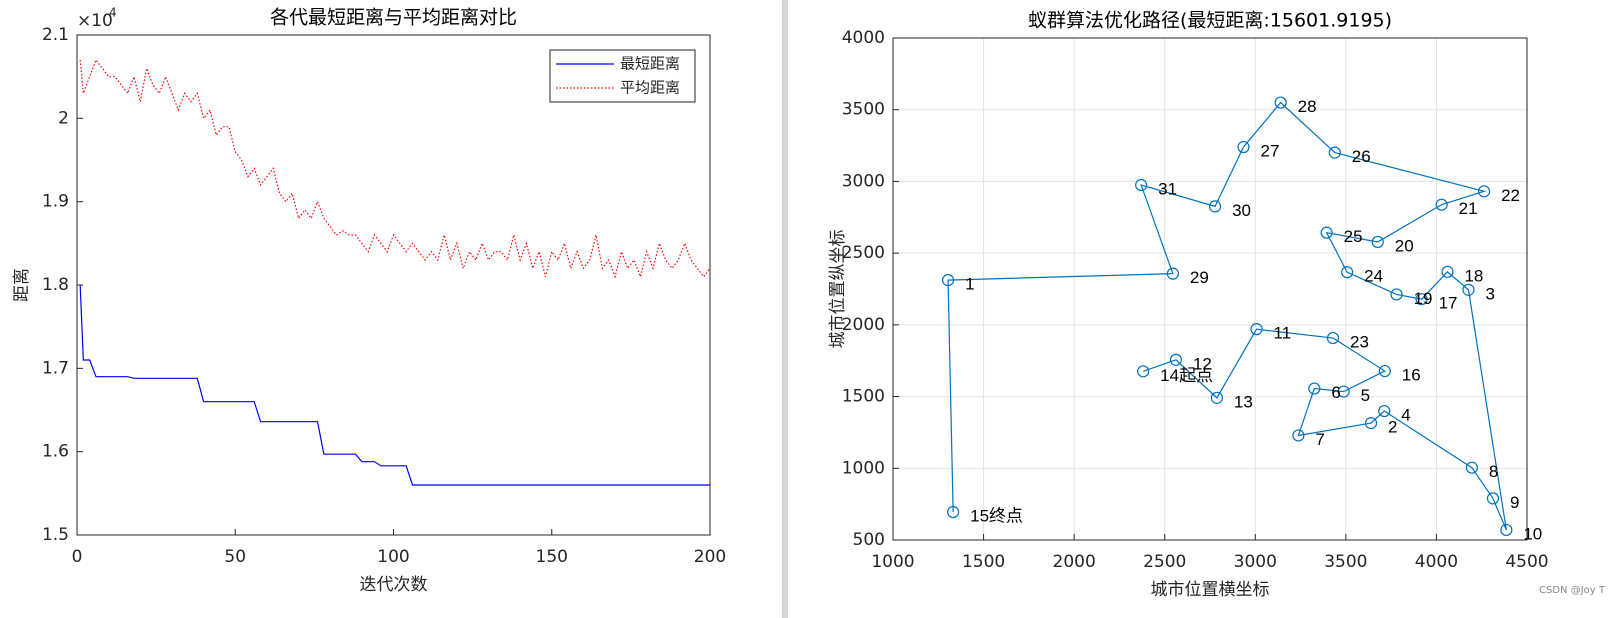  Describe the element at coordinates (1074, 562) in the screenshot. I see `x-tick-label: 2000` at that location.